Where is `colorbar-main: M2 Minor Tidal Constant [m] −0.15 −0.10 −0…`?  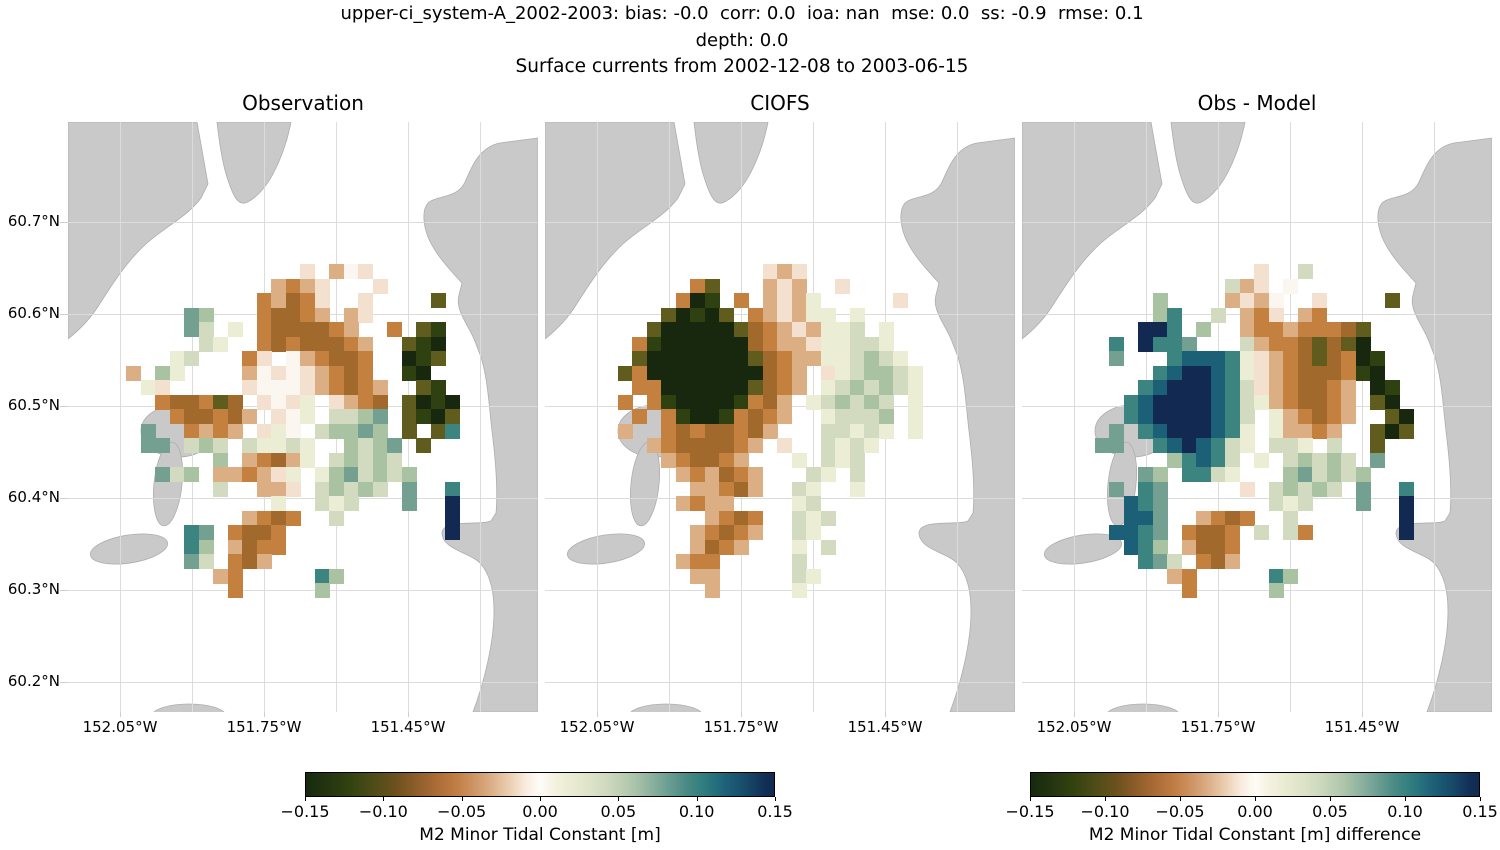 colorbar-main: M2 Minor Tidal Constant [m] −0.15 −0.10 −0… is located at coordinates (536, 808).